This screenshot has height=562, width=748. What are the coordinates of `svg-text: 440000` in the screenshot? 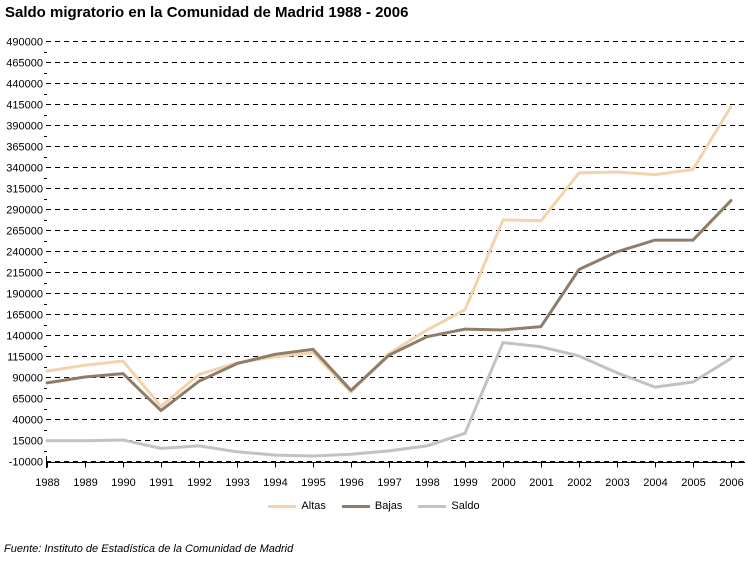 It's located at (24, 85).